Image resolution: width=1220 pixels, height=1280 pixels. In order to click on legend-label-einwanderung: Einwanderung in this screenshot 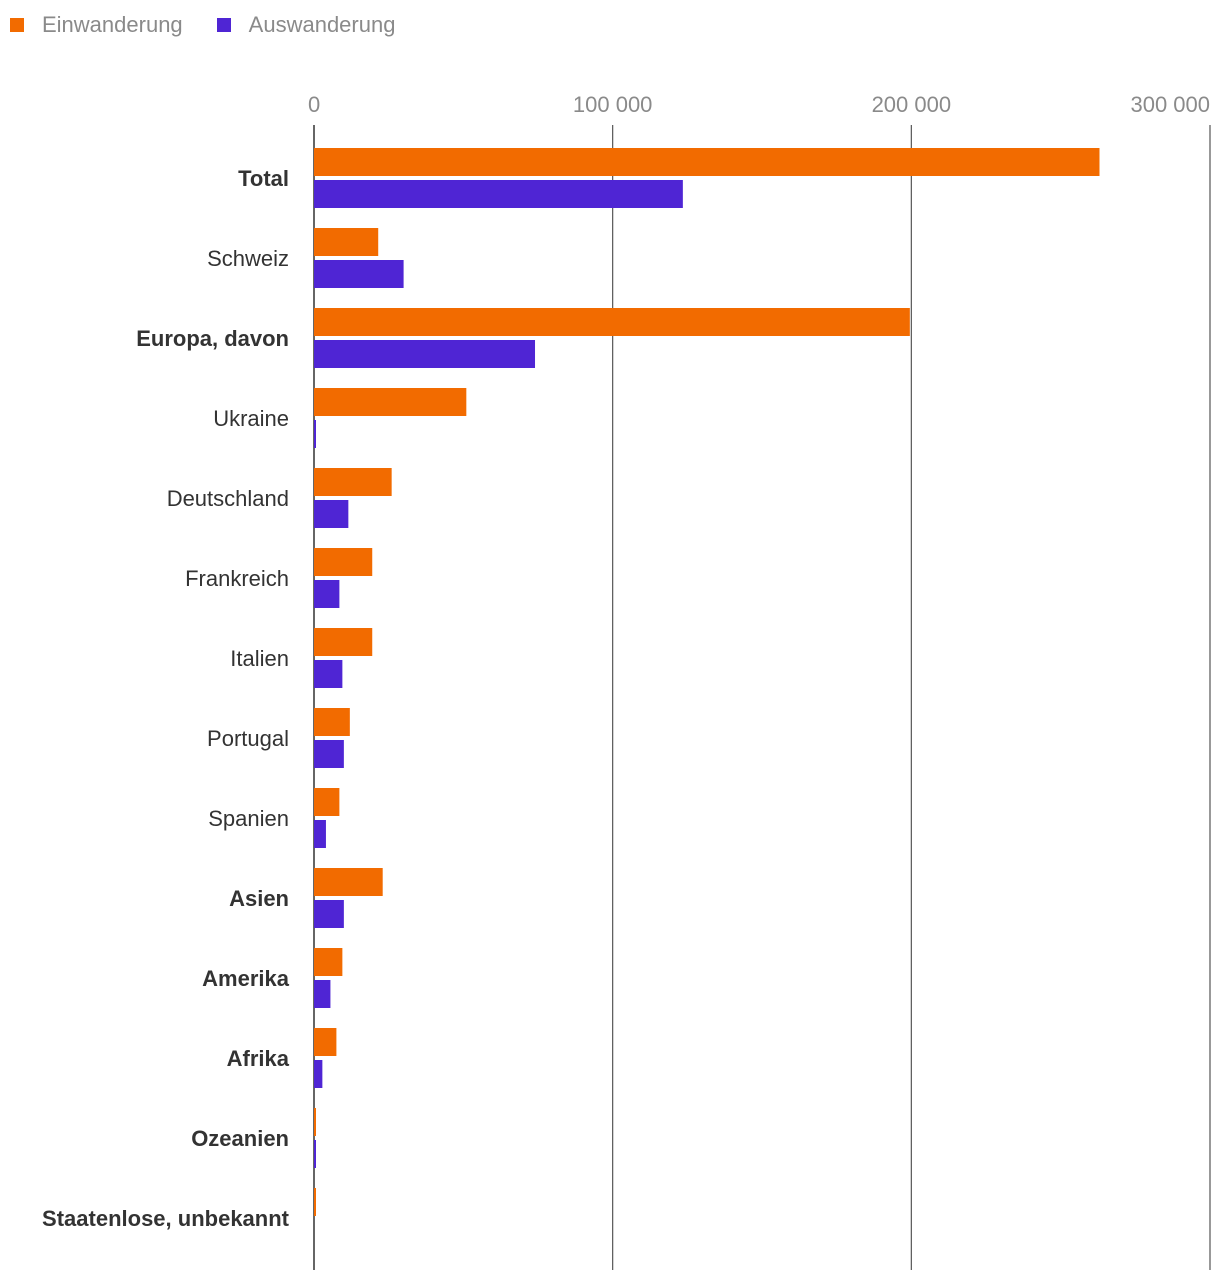, I will do `click(112, 24)`.